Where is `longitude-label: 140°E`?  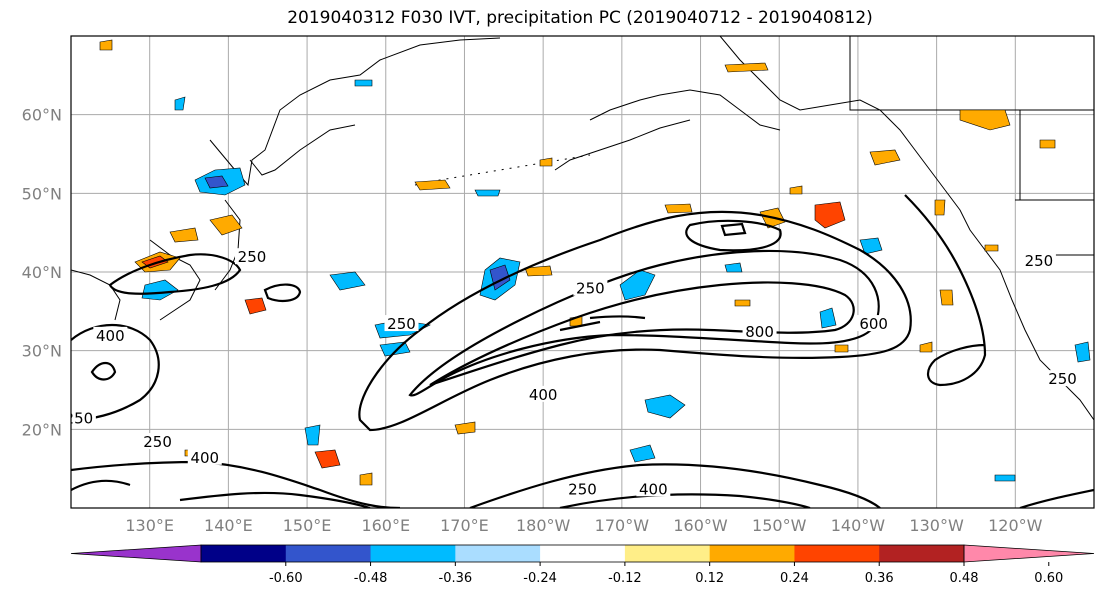 longitude-label: 140°E is located at coordinates (228, 525).